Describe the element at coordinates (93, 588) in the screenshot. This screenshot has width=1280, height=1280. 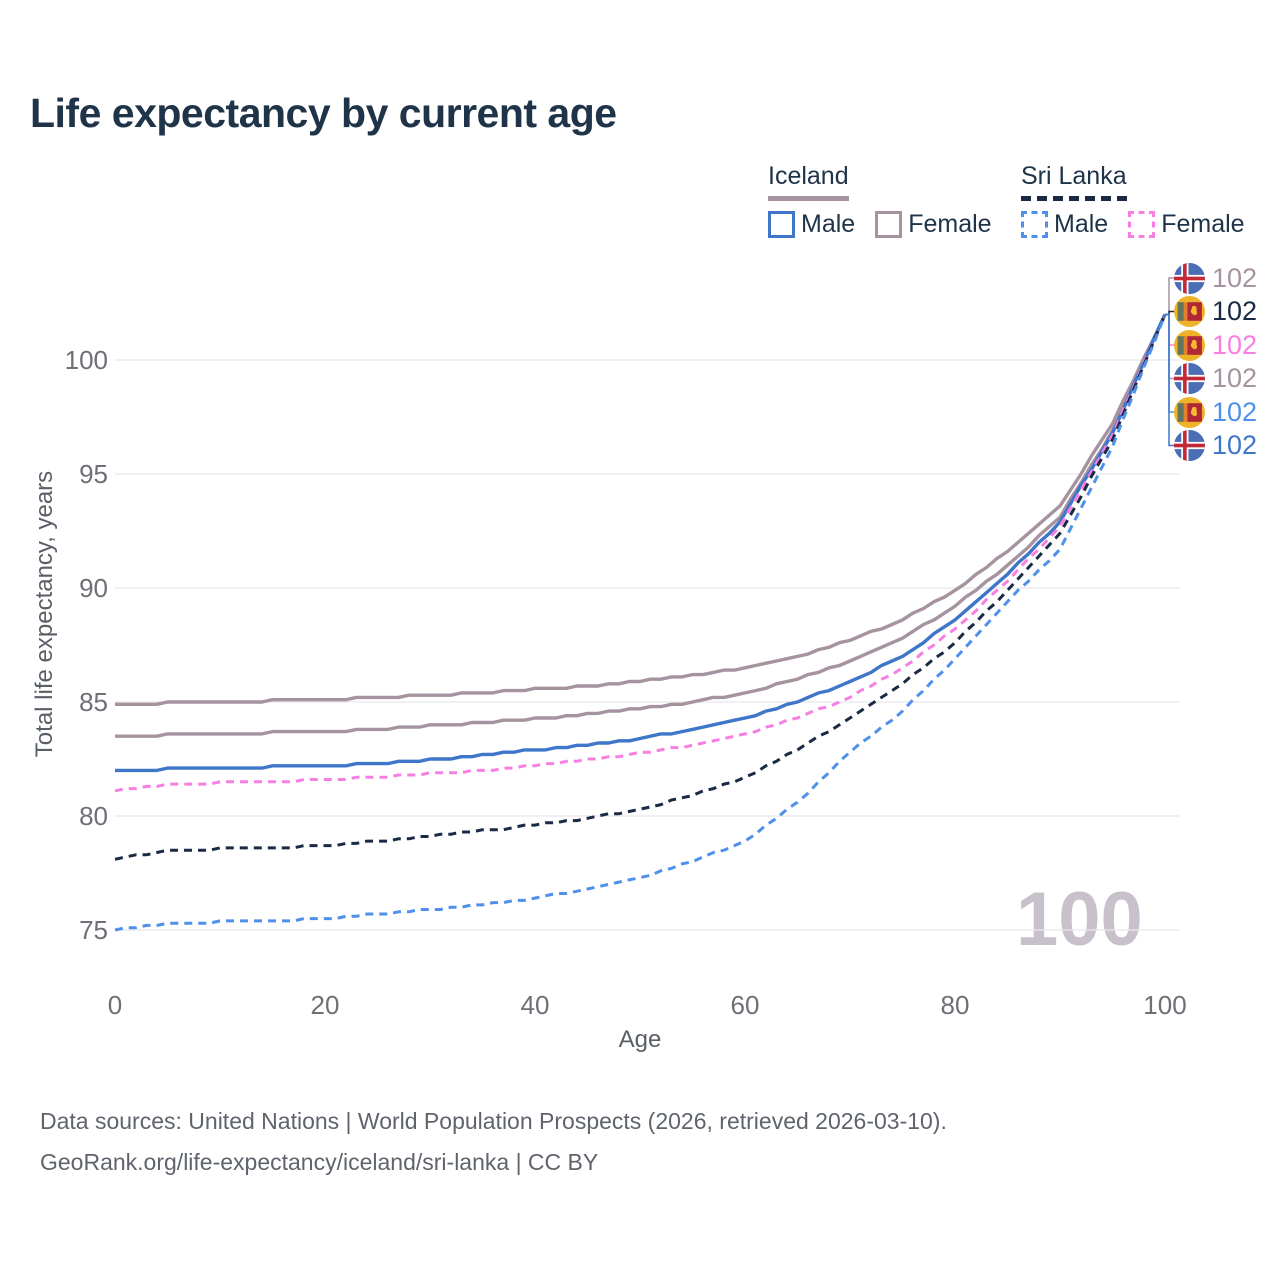
I see `y-tick-label: 90` at that location.